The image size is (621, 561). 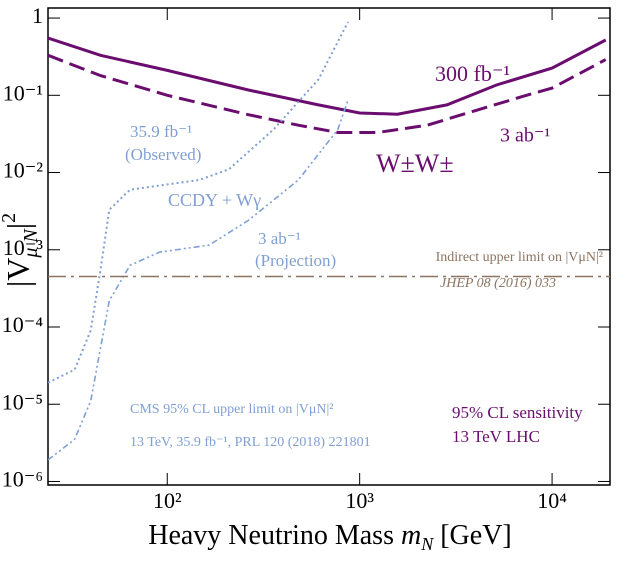 I want to click on y-label-bar: |, so click(x=18, y=226).